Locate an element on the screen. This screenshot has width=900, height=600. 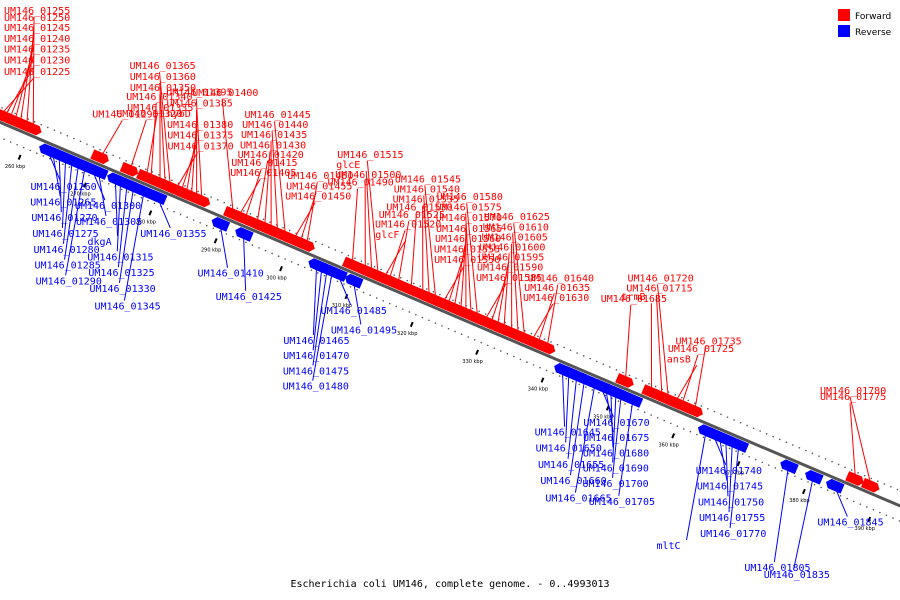
gene-label: UM146_01480 is located at coordinates (316, 387).